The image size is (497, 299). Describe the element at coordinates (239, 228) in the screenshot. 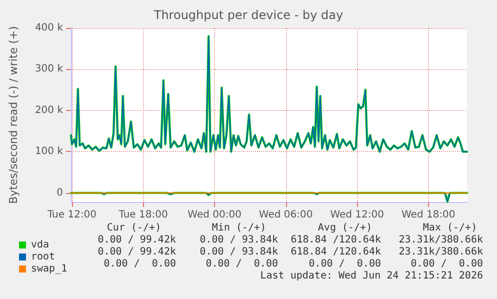

I see `text: Min (-/+)` at that location.